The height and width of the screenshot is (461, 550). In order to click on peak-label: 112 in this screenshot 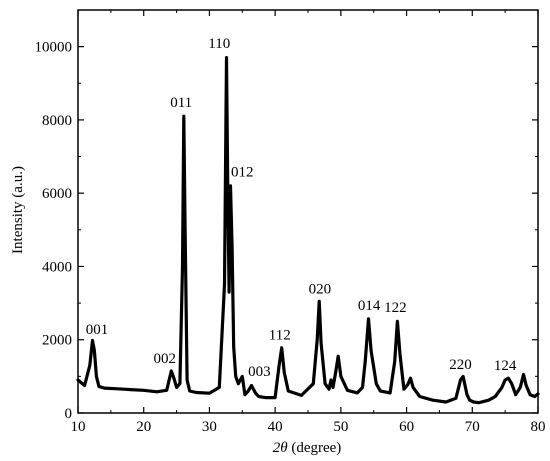, I will do `click(280, 335)`.